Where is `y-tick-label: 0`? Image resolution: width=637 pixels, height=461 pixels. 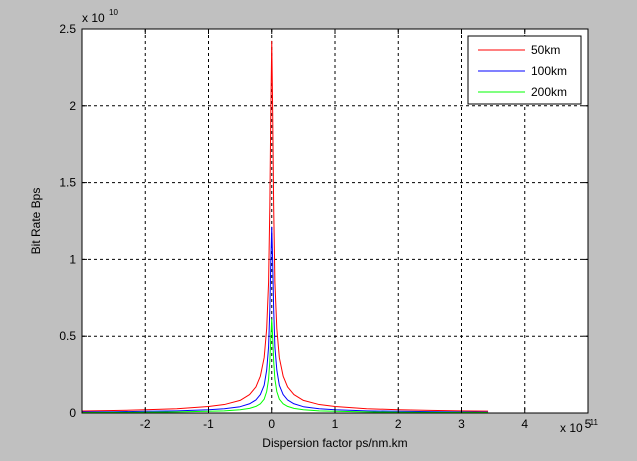
y-tick-label: 0 is located at coordinates (72, 413).